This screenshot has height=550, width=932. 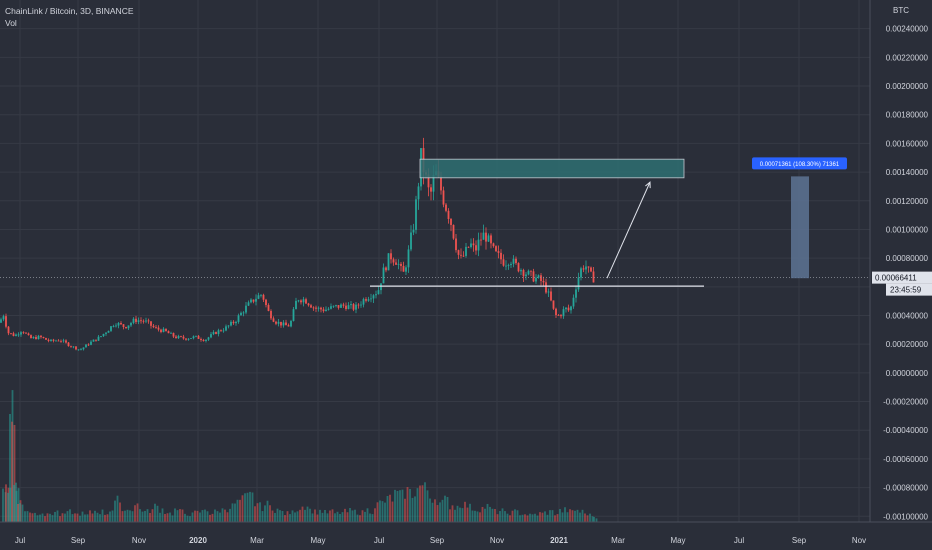 What do you see at coordinates (11, 23) in the screenshot?
I see `volume-indicator-label: Vol` at bounding box center [11, 23].